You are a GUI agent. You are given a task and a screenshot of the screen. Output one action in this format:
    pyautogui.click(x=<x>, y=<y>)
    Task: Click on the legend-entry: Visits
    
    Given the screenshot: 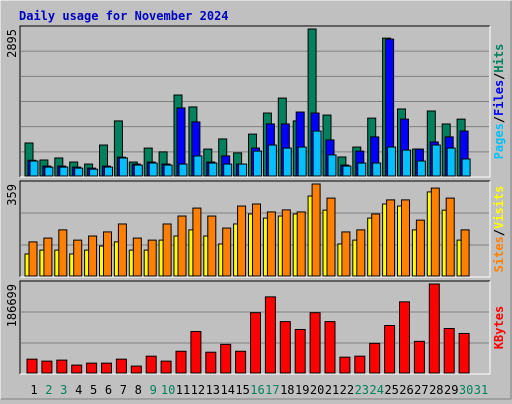 What is the action you would take?
    pyautogui.click(x=499, y=207)
    